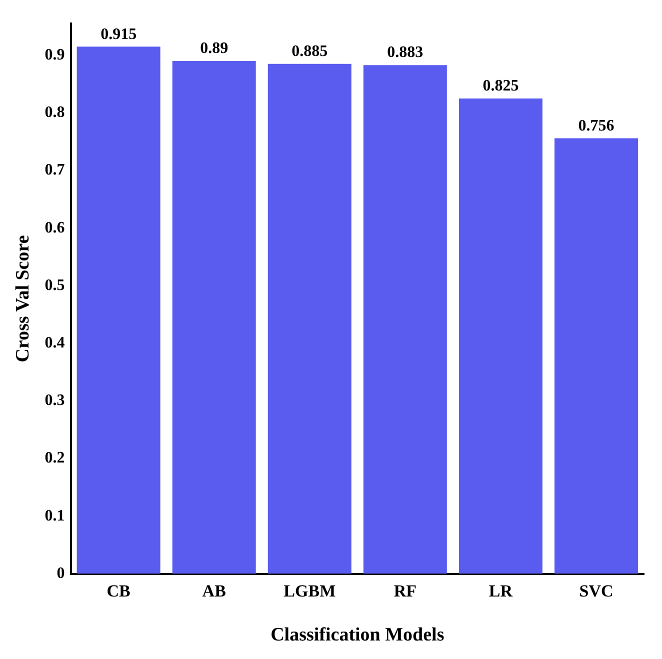 The image size is (662, 659). I want to click on x-tick-label: CB, so click(118, 590).